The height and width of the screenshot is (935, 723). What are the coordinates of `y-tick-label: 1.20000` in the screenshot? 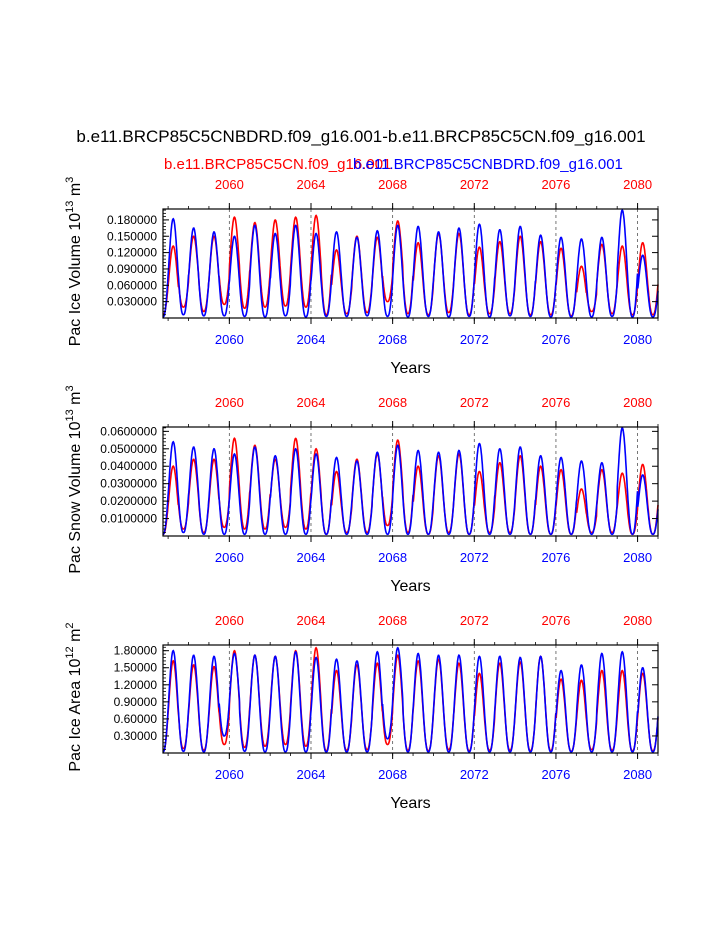 It's located at (136, 685).